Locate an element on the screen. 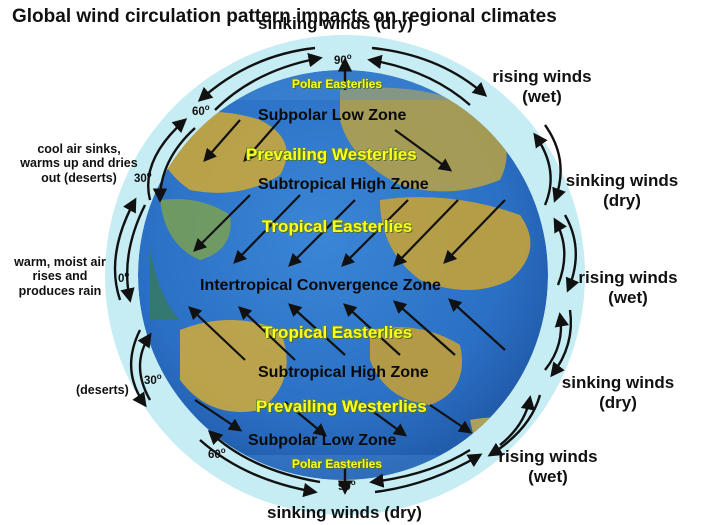 The image size is (702, 525). lat-60-south: 60o is located at coordinates (217, 454).